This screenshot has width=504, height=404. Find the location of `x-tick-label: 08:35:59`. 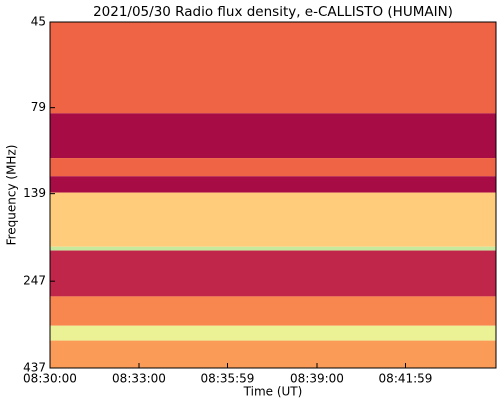

x-tick-label: 08:35:59 is located at coordinates (228, 379).